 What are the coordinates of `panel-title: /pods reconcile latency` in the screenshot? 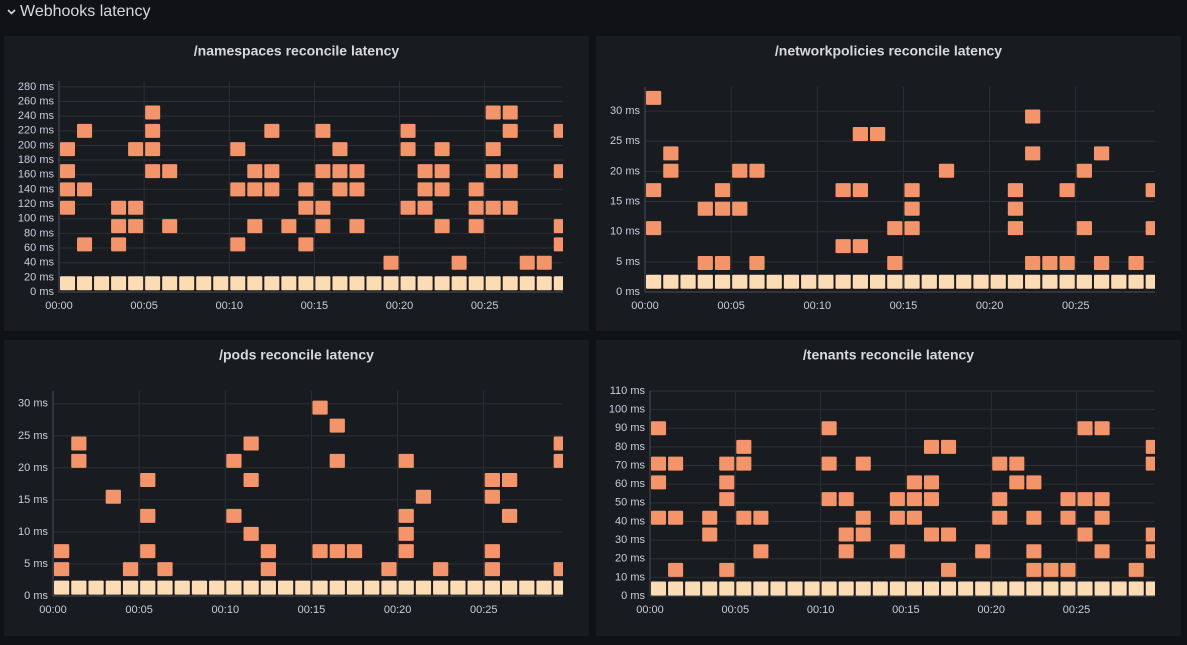 It's located at (296, 355).